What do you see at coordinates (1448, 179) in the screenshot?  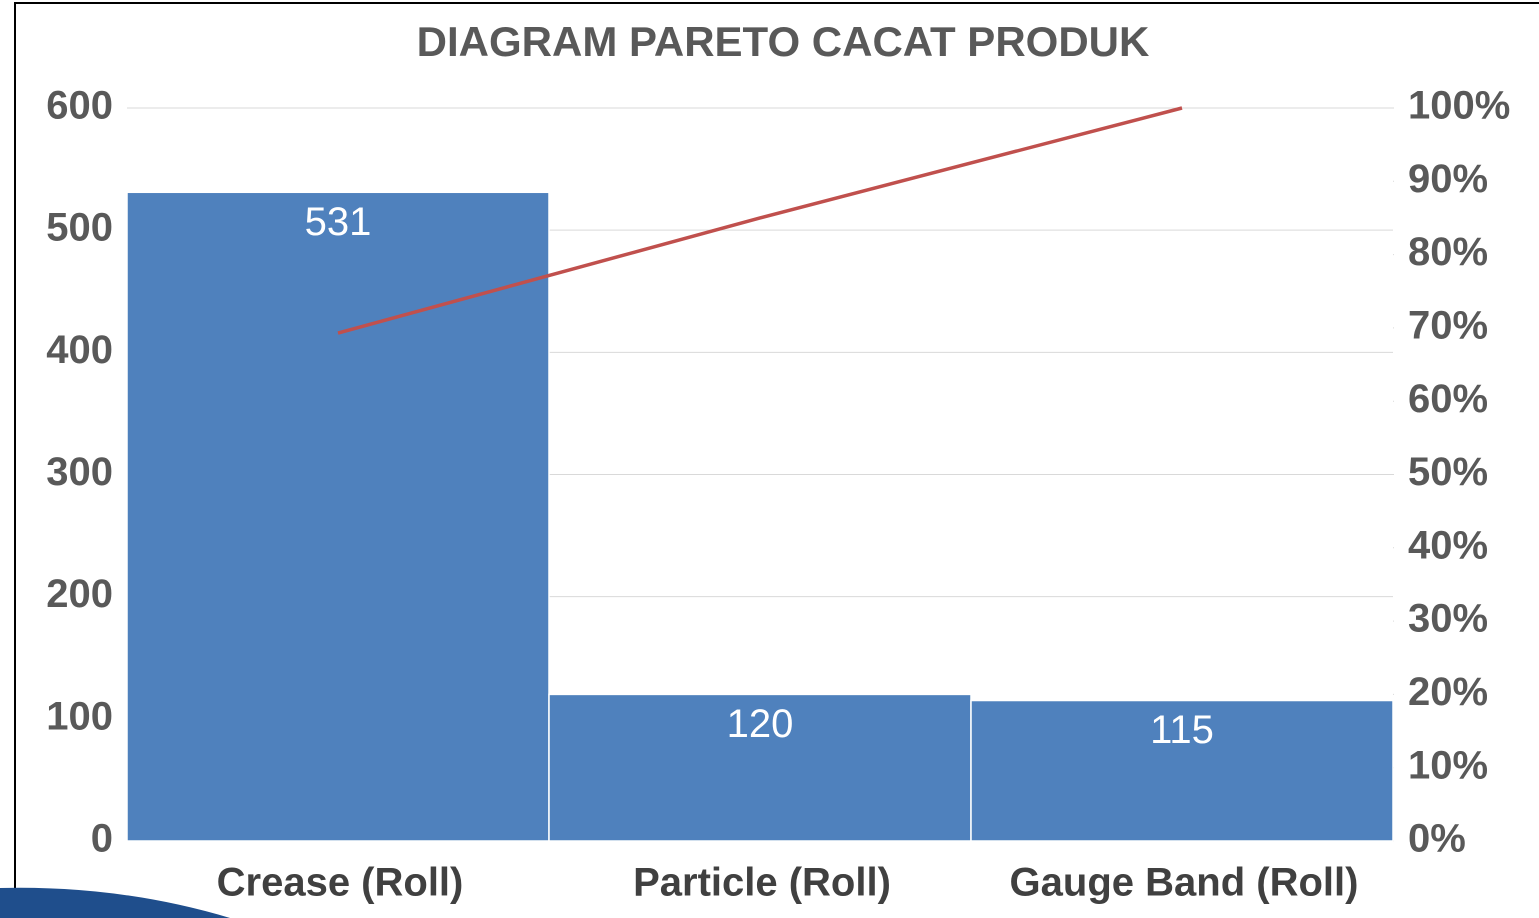 I see `y2-tick-label: 90%` at bounding box center [1448, 179].